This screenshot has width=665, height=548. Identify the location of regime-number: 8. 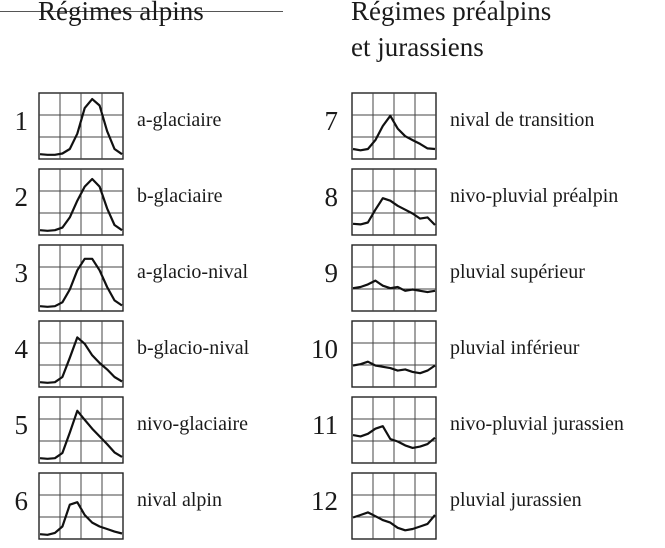
(331, 197).